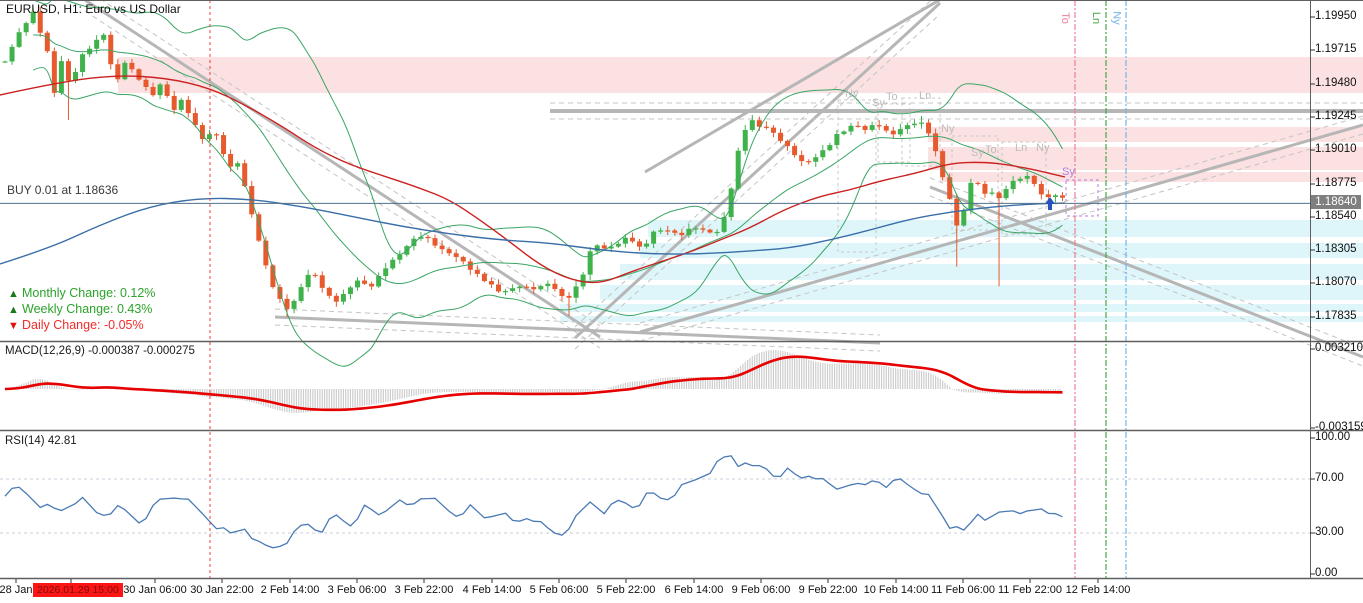 The width and height of the screenshot is (1363, 603). What do you see at coordinates (87, 309) in the screenshot?
I see `change-text: Weekly Change: 0.43%` at bounding box center [87, 309].